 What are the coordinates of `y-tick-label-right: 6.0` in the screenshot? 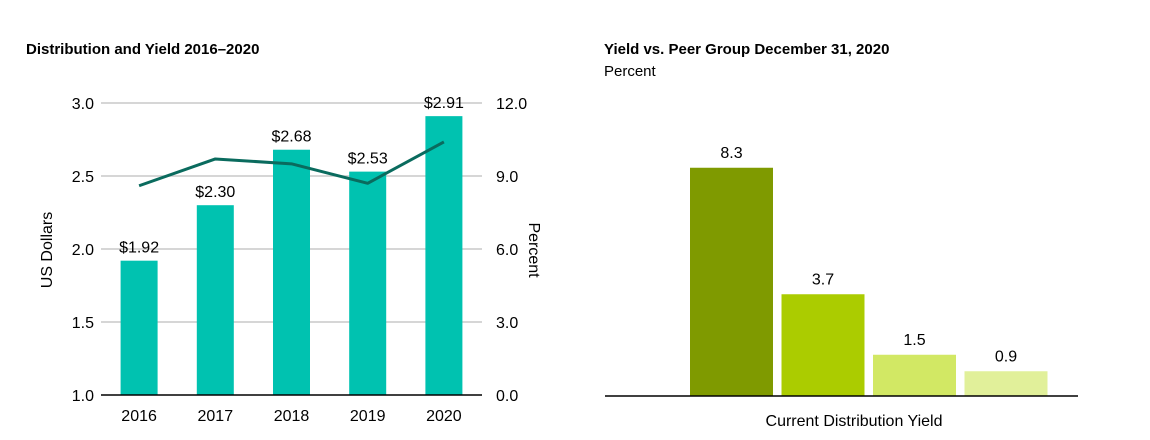 It's located at (507, 250).